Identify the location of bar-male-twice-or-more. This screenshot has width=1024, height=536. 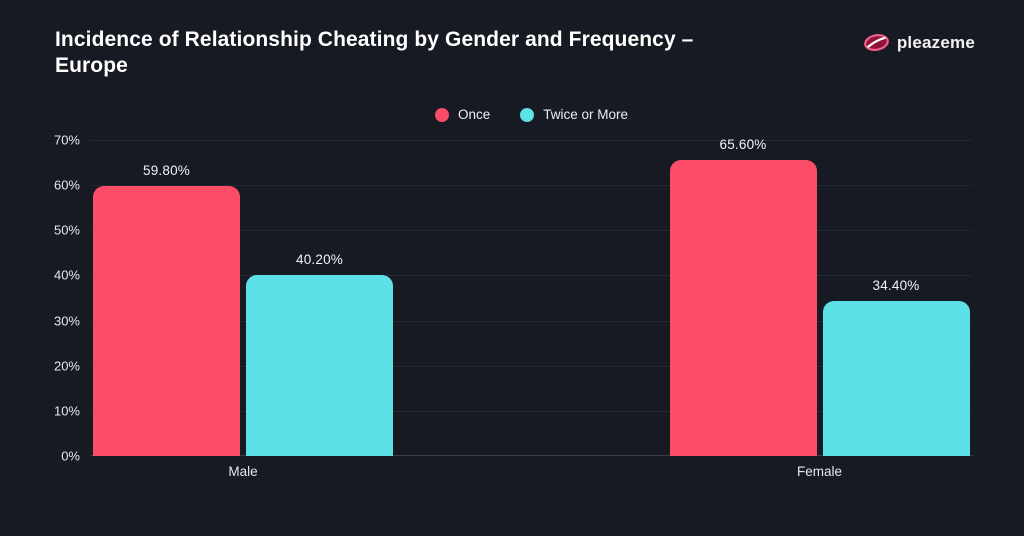
(319, 365).